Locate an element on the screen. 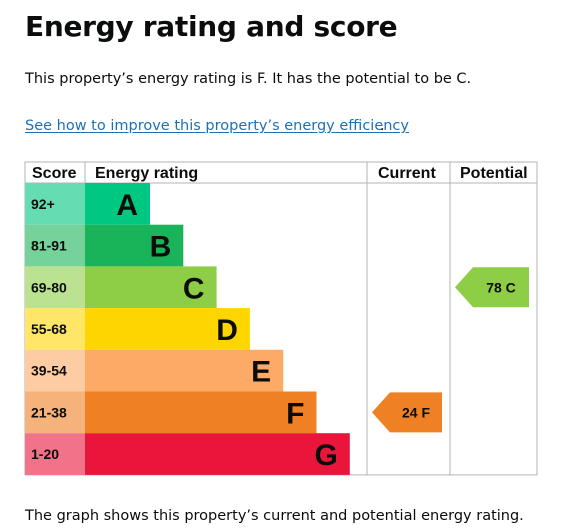 Image resolution: width=582 pixels, height=528 pixels. score-cell-d is located at coordinates (55, 329).